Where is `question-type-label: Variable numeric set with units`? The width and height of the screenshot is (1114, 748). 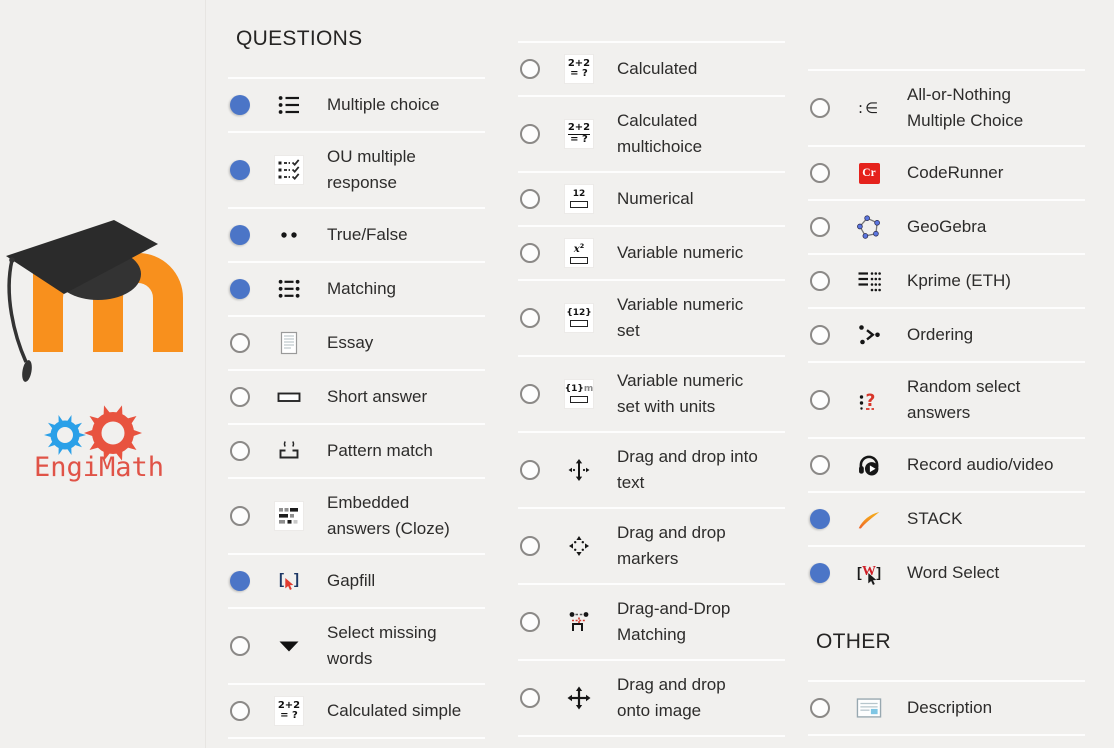
question-type-label: Variable numeric set with units is located at coordinates (680, 393).